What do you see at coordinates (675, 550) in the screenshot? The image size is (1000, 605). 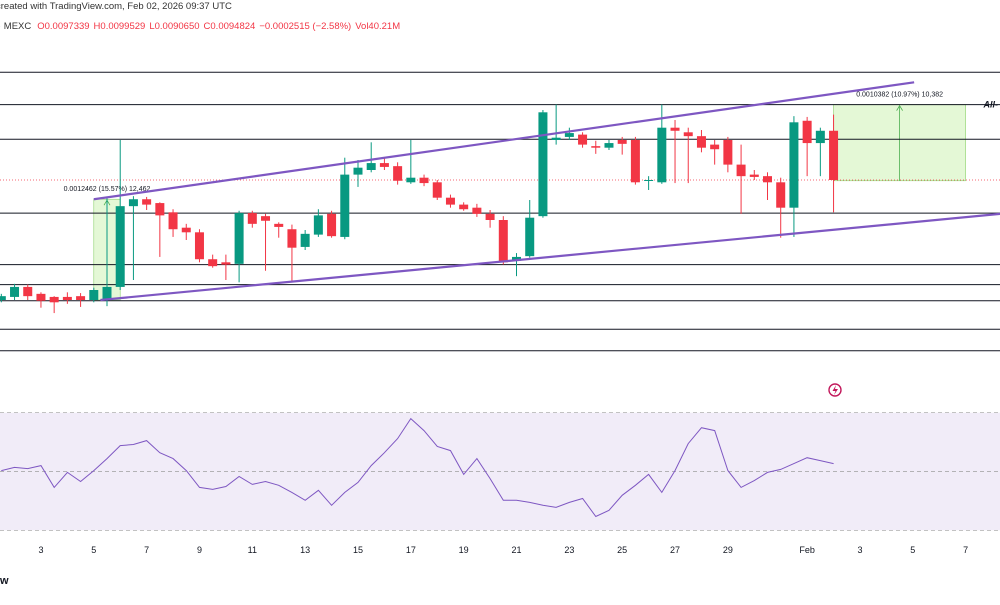 I see `x-tick-label: 27` at bounding box center [675, 550].